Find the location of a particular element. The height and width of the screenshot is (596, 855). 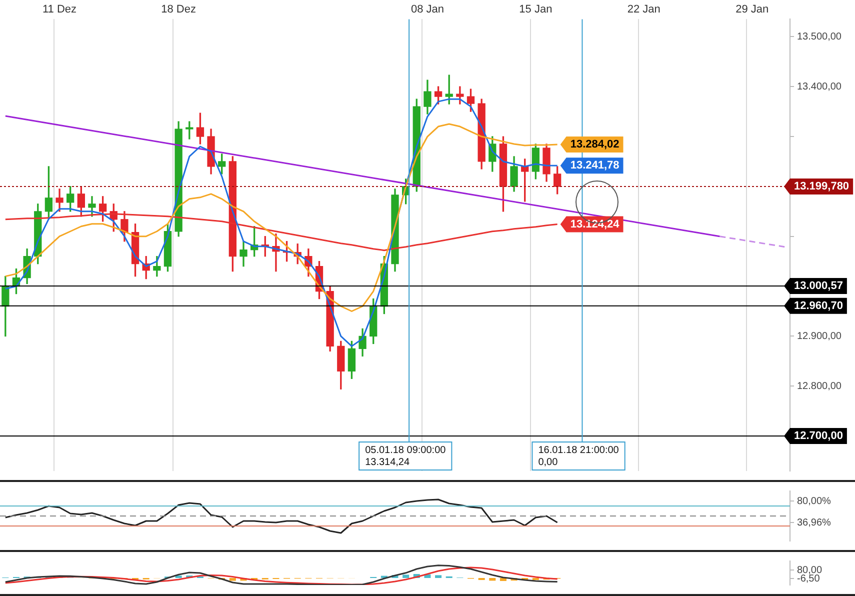

x-tick-label: 08 Jan is located at coordinates (427, 10).